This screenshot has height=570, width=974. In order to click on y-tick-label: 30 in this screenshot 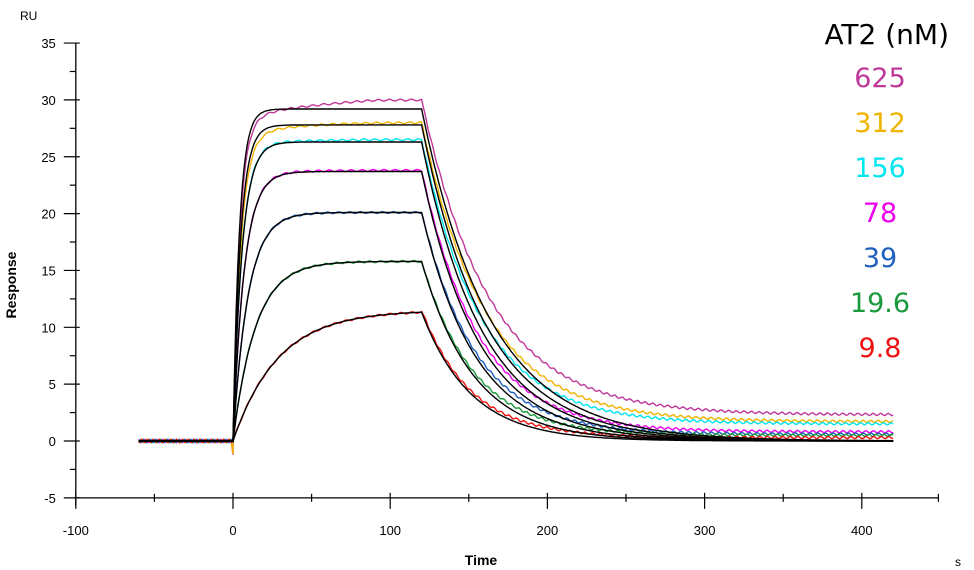, I will do `click(48, 100)`.